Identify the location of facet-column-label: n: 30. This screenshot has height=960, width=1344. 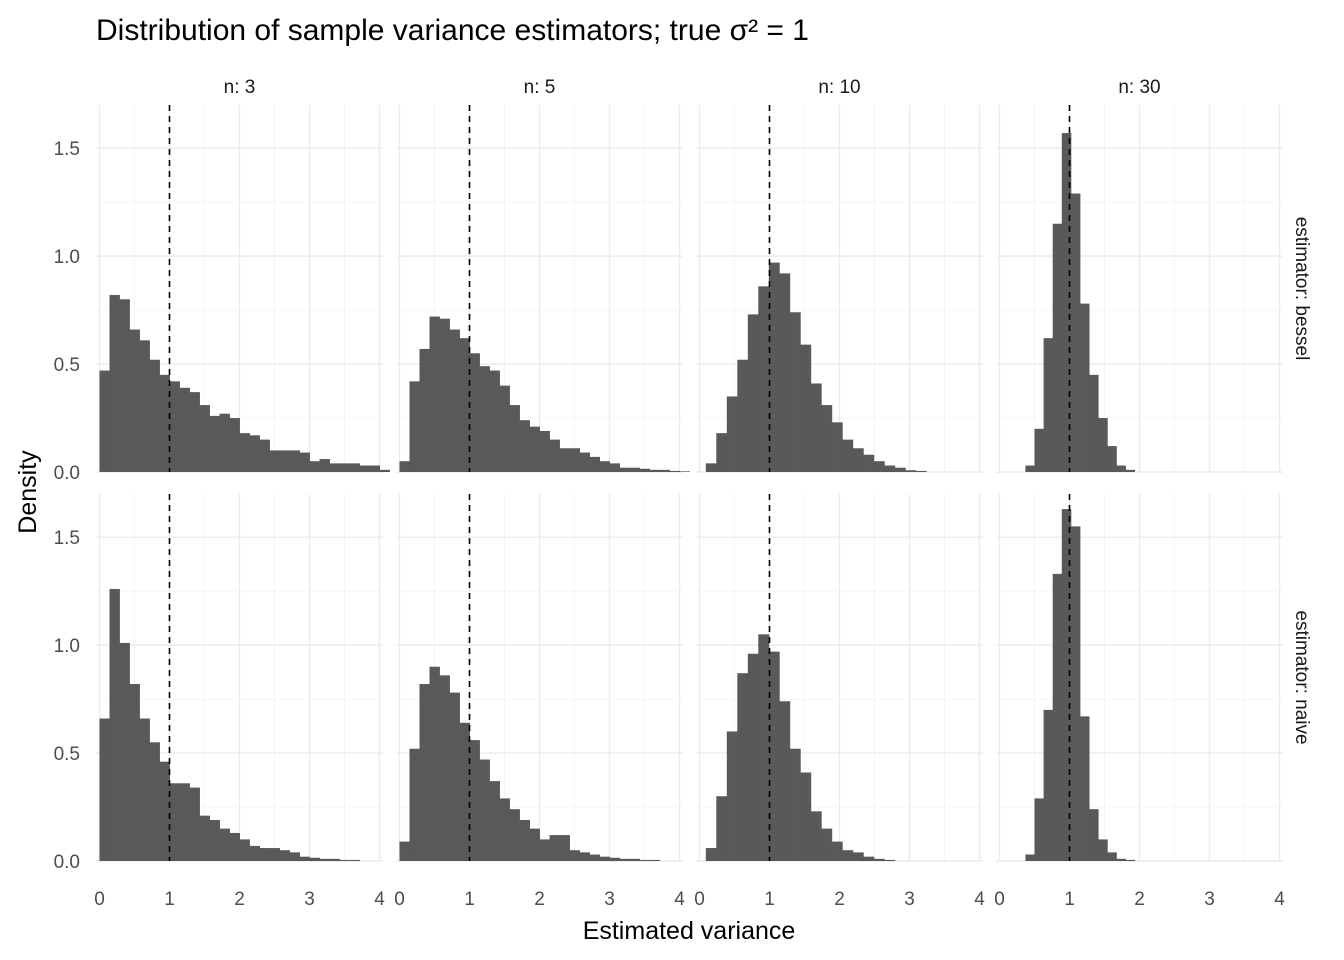
(1139, 87).